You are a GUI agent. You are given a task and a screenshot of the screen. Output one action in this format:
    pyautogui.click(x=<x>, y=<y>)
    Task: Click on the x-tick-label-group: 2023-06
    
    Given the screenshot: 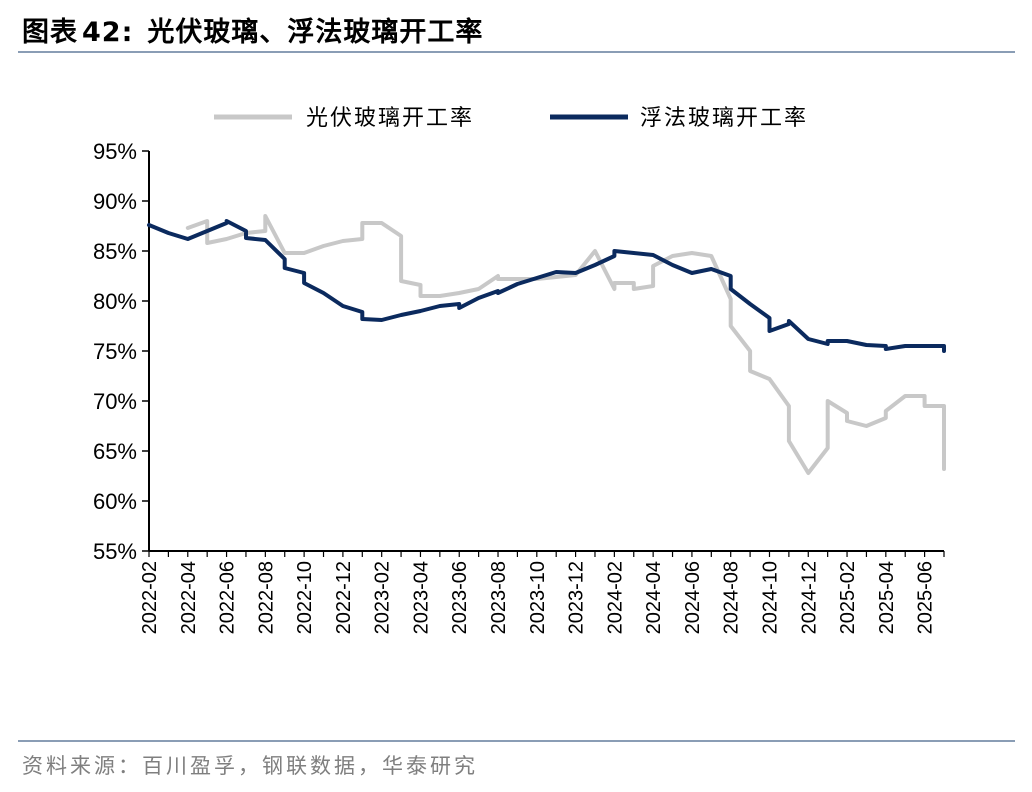 What is the action you would take?
    pyautogui.click(x=460, y=597)
    